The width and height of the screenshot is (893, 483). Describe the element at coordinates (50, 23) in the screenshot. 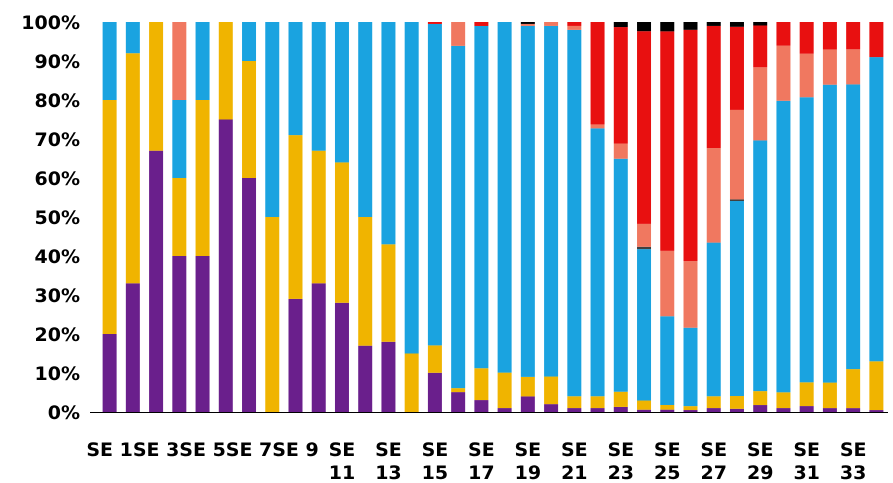

I see `y-tick-label: 100%` at that location.